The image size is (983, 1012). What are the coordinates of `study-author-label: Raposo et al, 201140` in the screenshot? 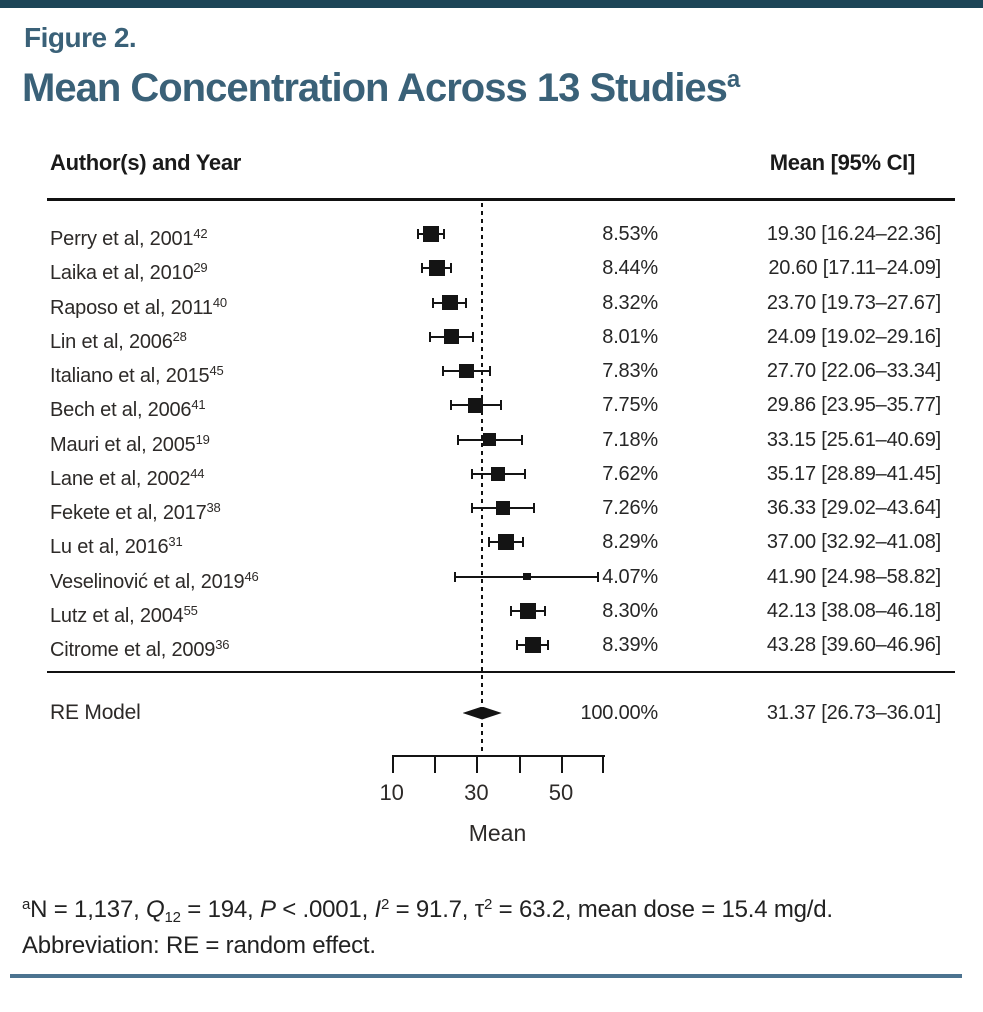 It's located at (138, 303).